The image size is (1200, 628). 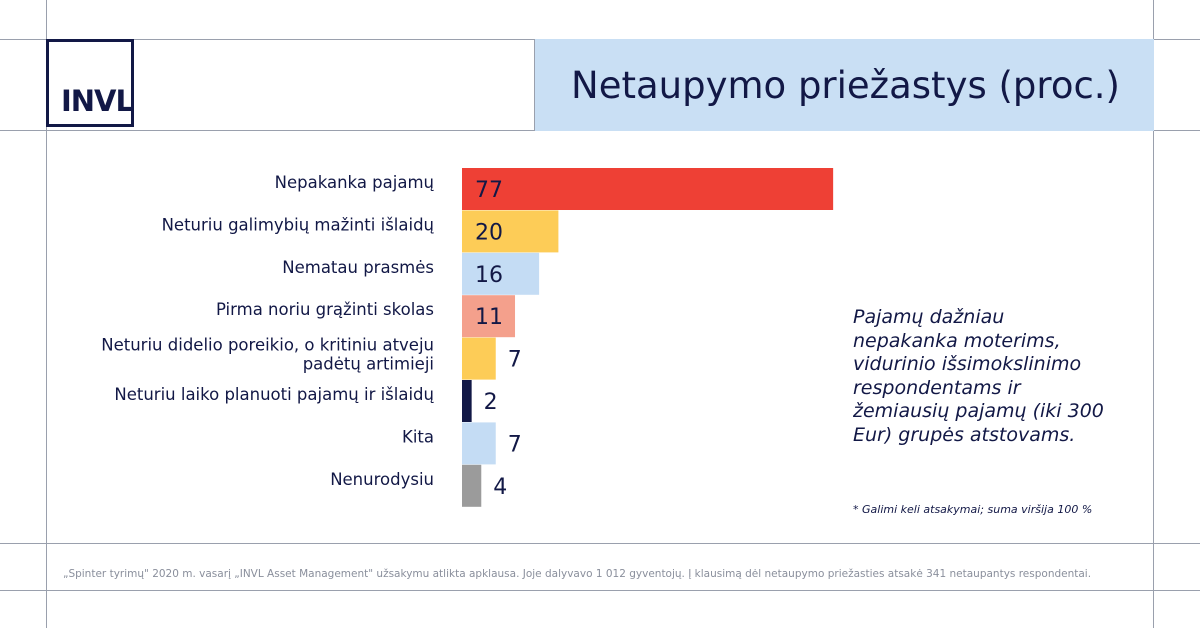 I want to click on data-label-3: 16, so click(x=489, y=275).